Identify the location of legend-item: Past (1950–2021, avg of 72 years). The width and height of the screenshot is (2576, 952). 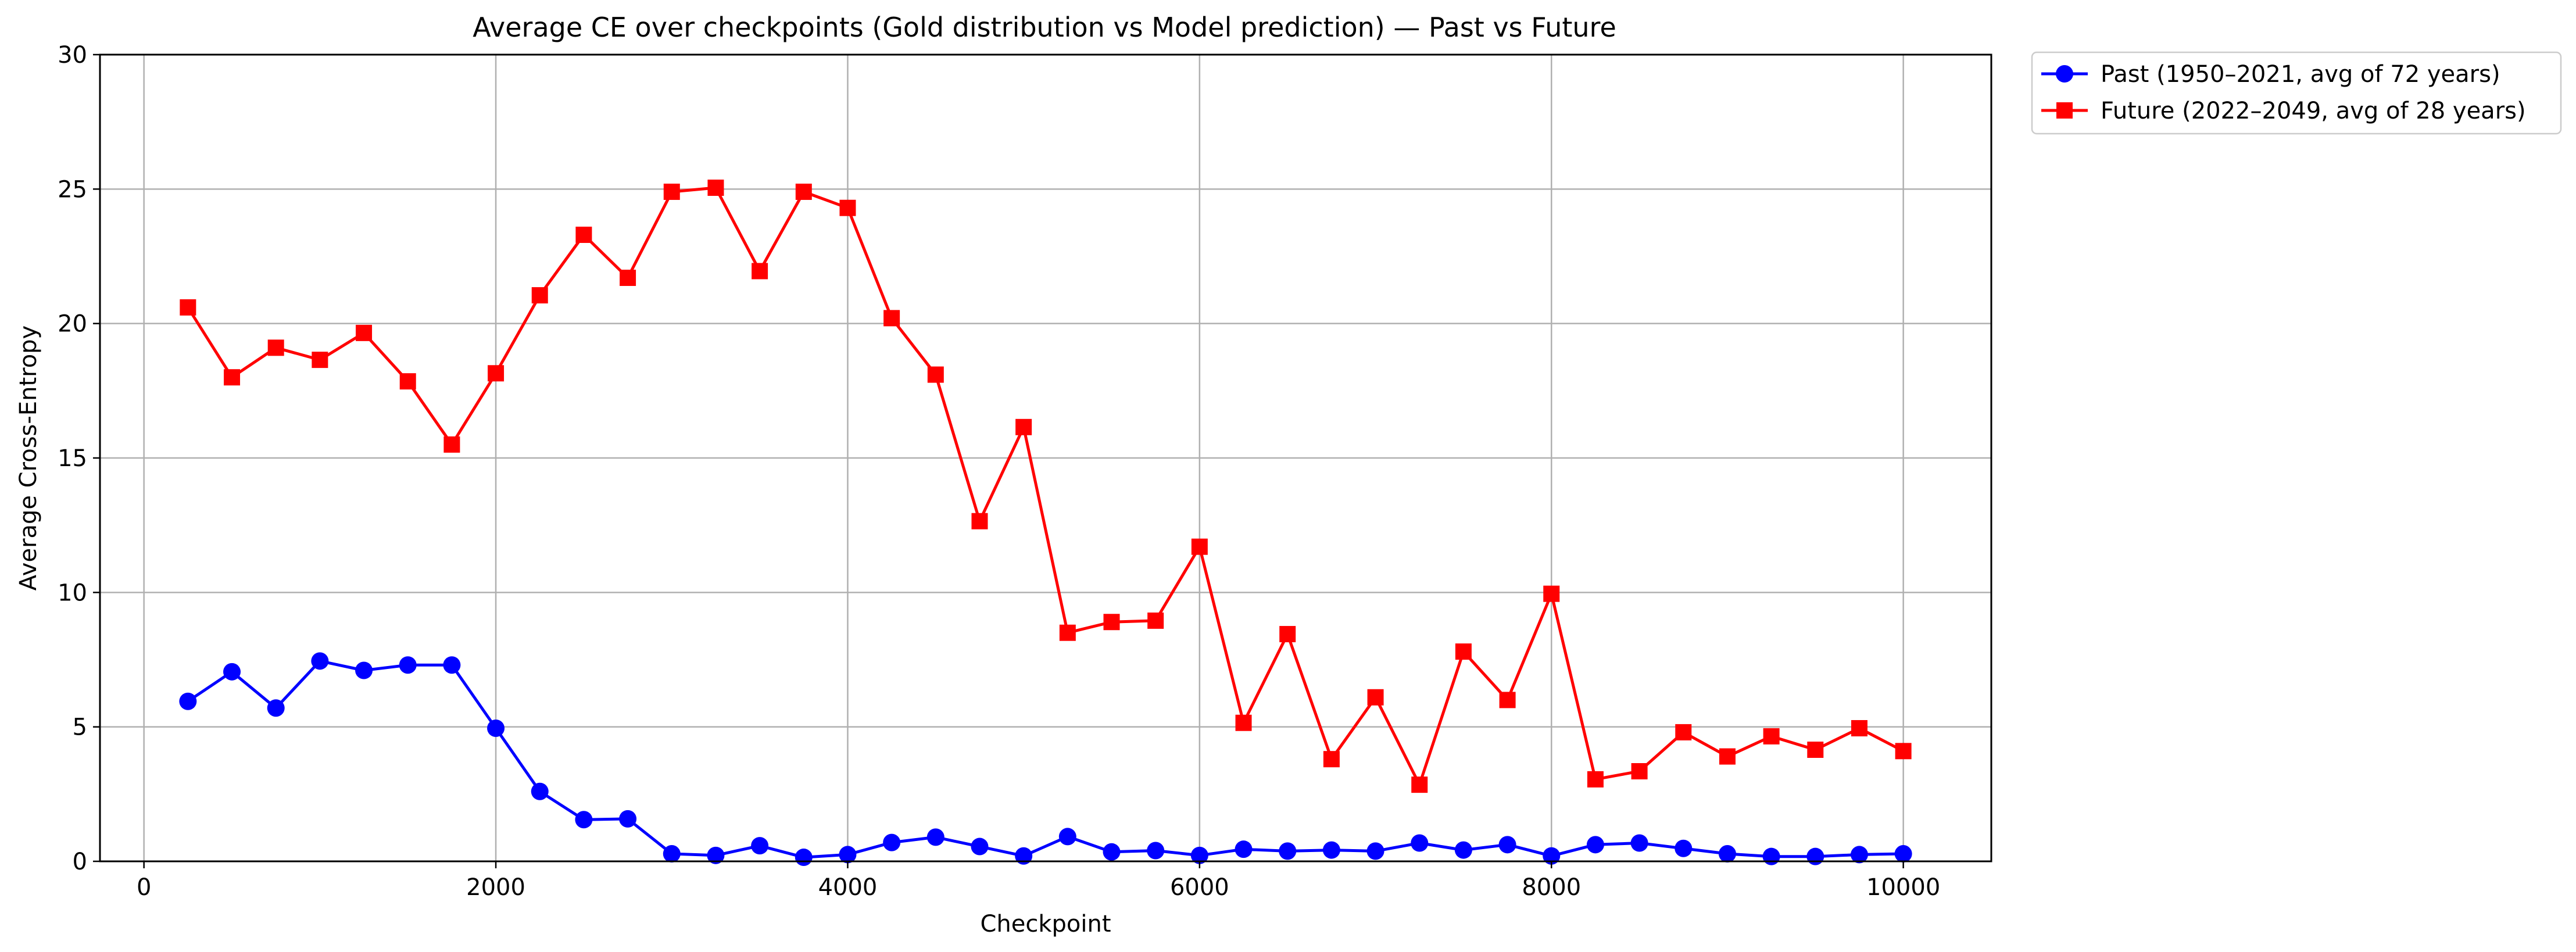
(2271, 75).